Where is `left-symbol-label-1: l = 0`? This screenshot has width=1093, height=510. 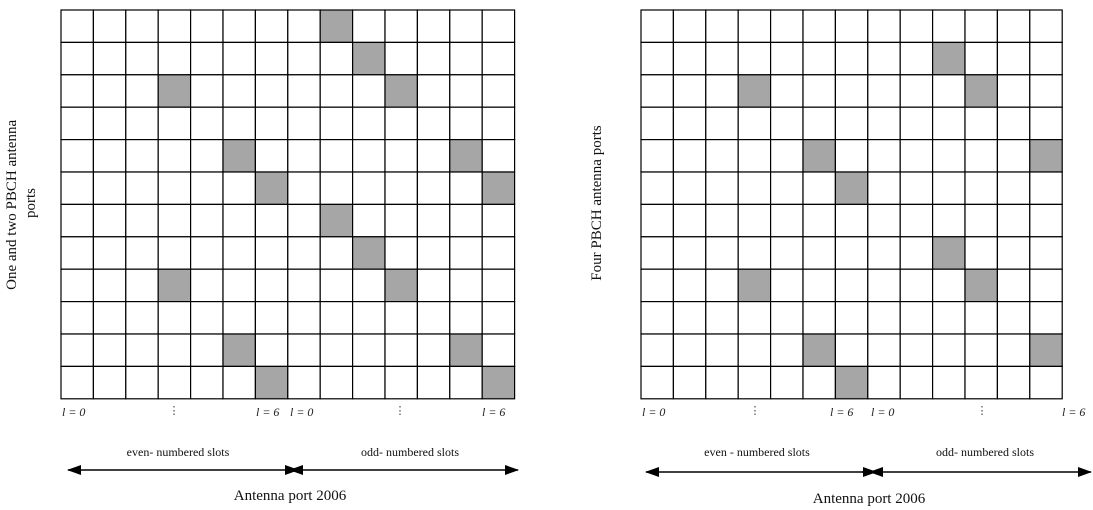 left-symbol-label-1: l = 0 is located at coordinates (73, 412).